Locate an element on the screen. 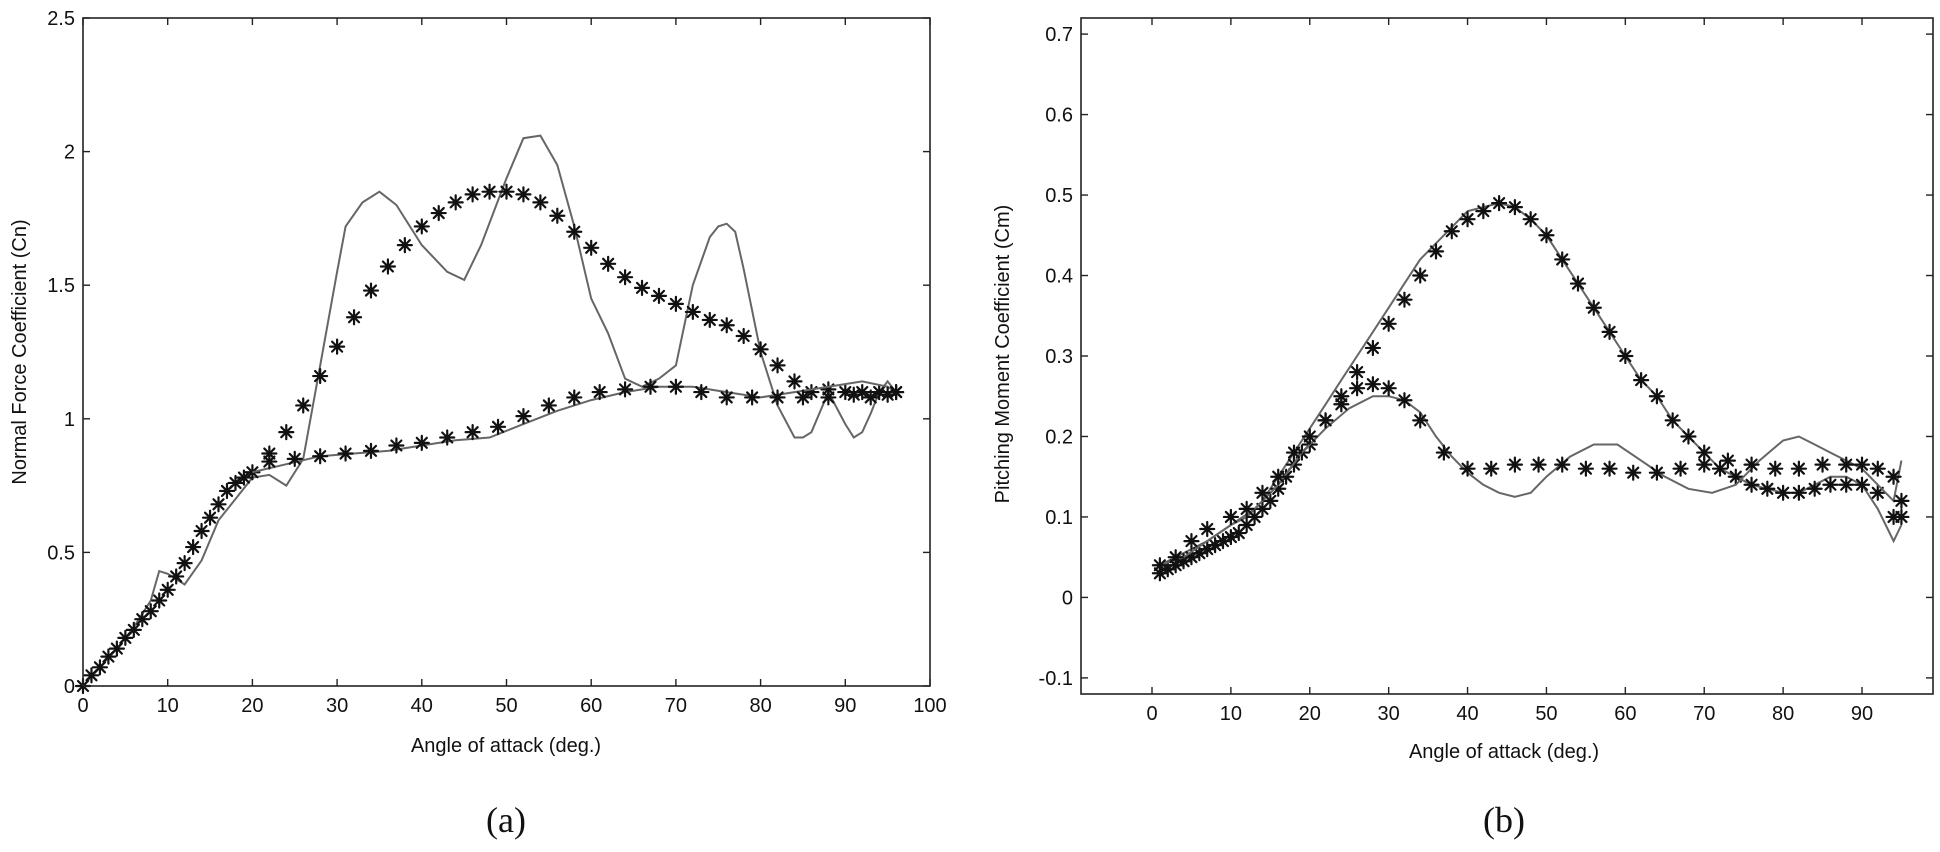  chart-a-xtick-label: 10 is located at coordinates (168, 706).